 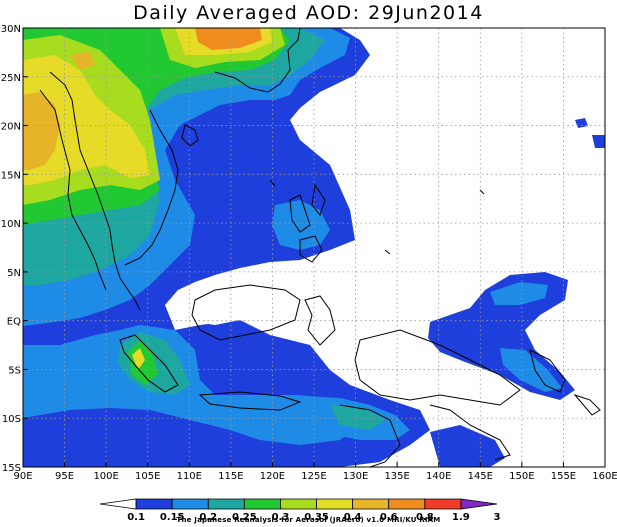 I want to click on lon-tick-label: 140E, so click(x=438, y=476).